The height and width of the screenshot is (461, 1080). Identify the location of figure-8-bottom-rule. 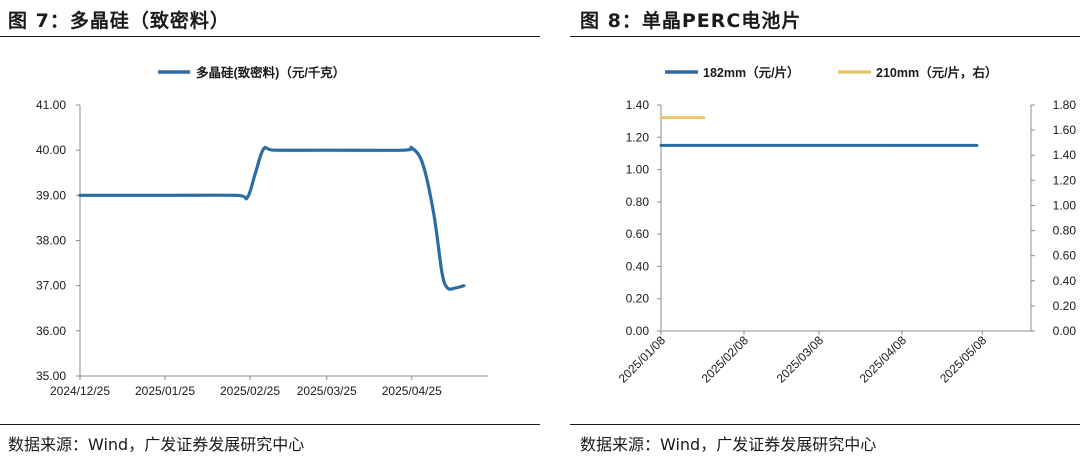
(825, 424).